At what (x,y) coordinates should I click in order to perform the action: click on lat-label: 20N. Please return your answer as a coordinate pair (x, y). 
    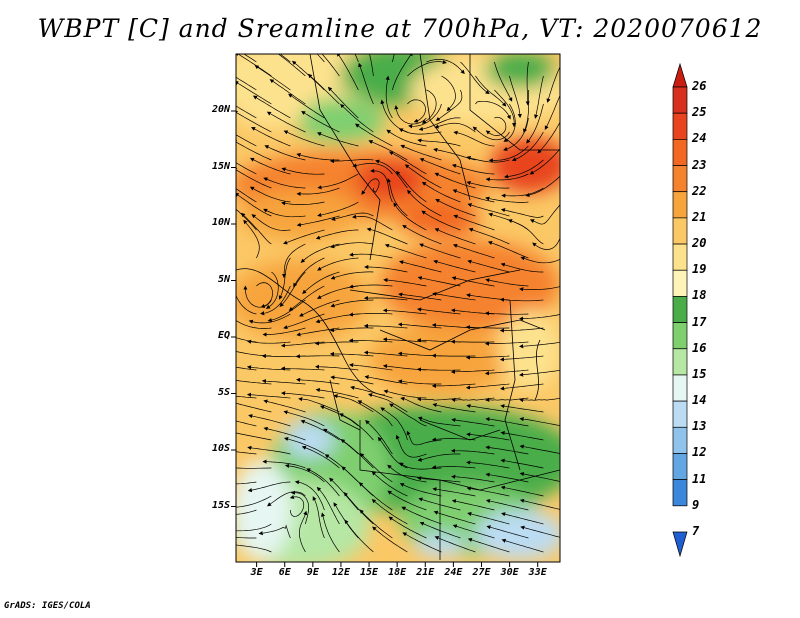
    Looking at the image, I should click on (220, 109).